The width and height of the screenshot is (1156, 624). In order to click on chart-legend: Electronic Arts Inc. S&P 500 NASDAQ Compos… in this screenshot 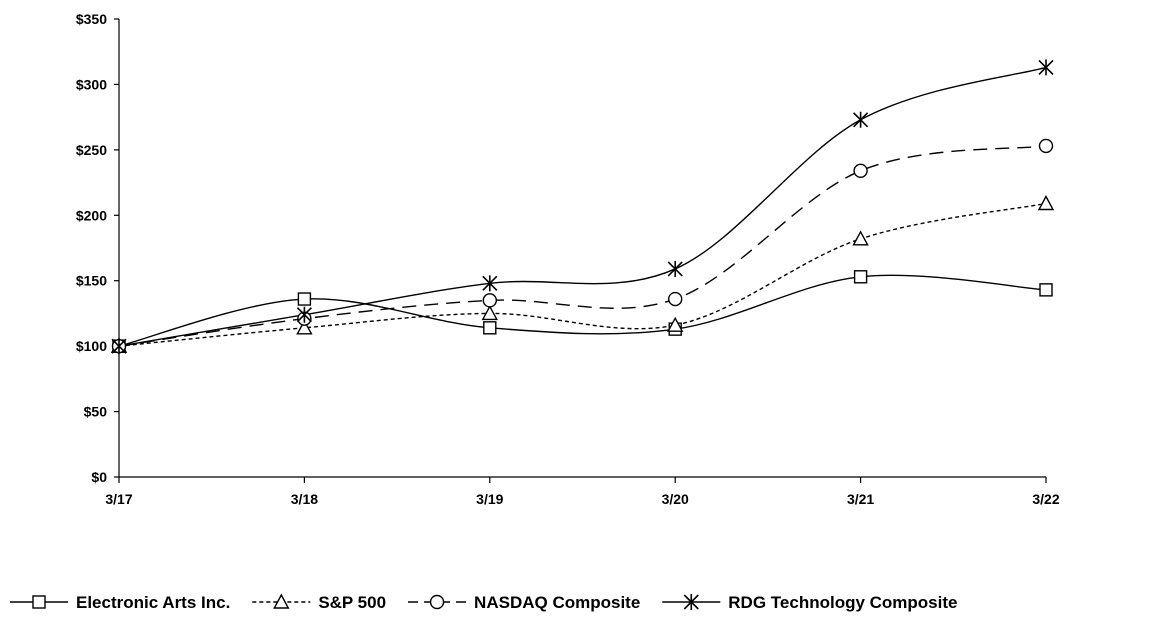, I will do `click(483, 602)`.